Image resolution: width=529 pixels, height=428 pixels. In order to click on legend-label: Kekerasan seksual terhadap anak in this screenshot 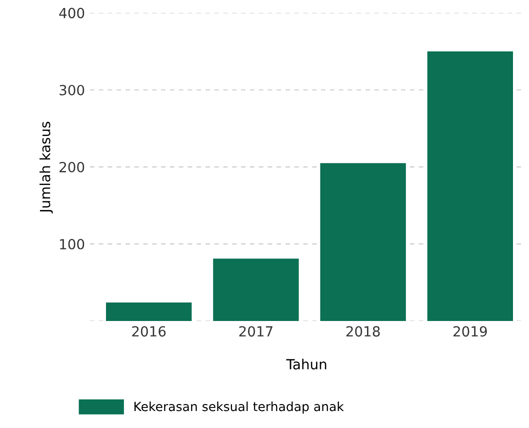, I will do `click(239, 408)`.